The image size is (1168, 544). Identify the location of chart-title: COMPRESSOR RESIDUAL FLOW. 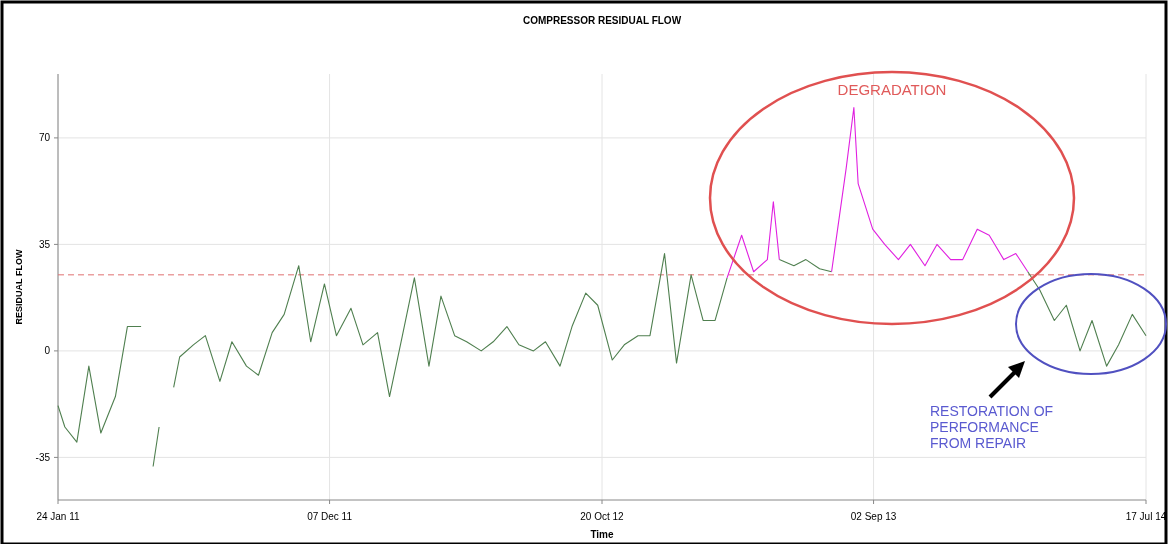
(602, 20).